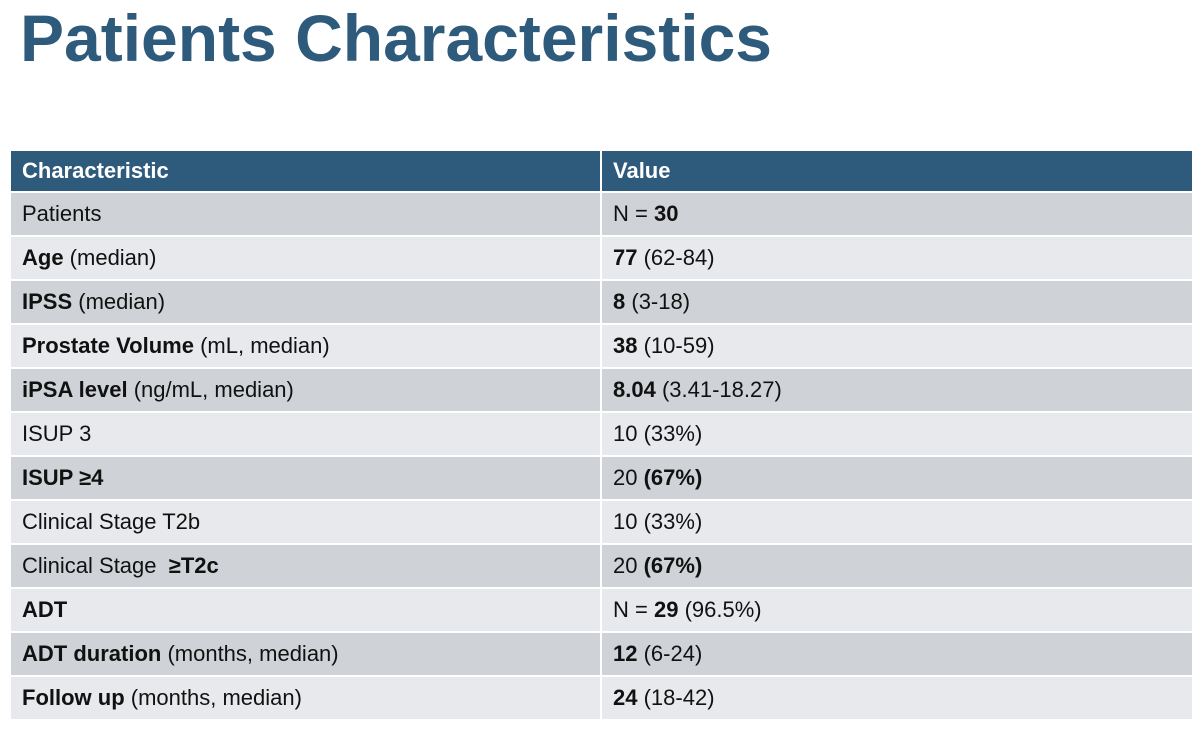 The width and height of the screenshot is (1200, 741). I want to click on table-row: IPSS (median) 8 (3-18), so click(601, 302).